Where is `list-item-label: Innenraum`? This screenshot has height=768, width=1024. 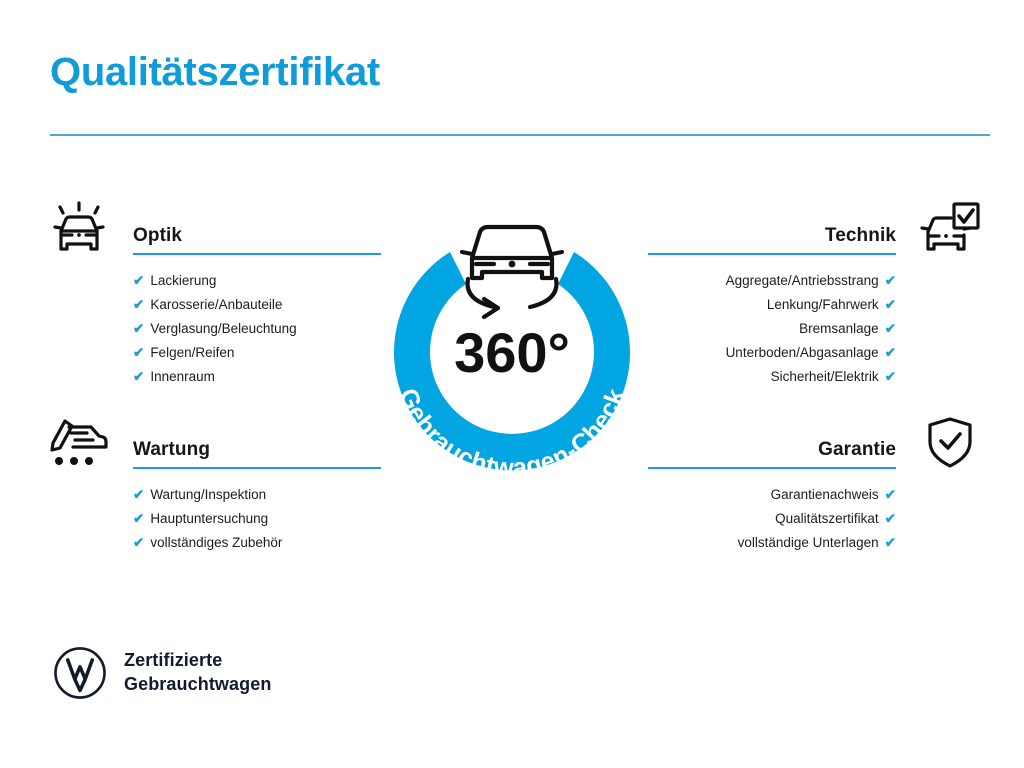 list-item-label: Innenraum is located at coordinates (182, 376).